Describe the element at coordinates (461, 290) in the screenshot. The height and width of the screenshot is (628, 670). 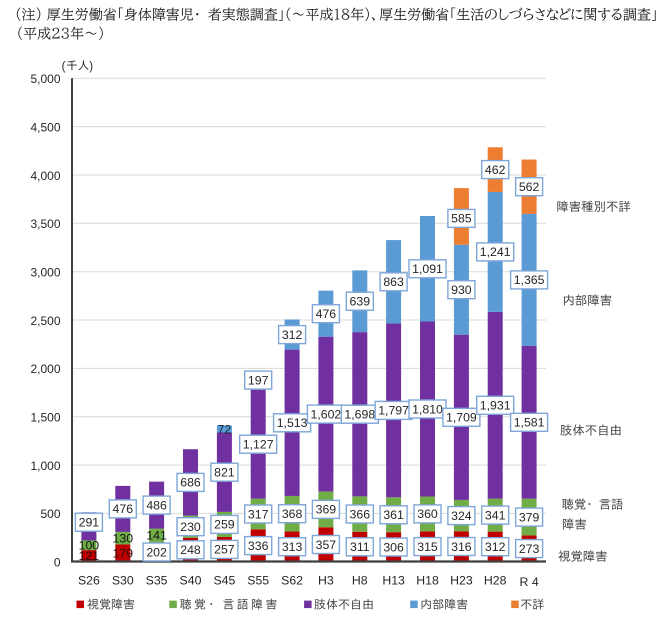
I see `svg-text: 930` at that location.